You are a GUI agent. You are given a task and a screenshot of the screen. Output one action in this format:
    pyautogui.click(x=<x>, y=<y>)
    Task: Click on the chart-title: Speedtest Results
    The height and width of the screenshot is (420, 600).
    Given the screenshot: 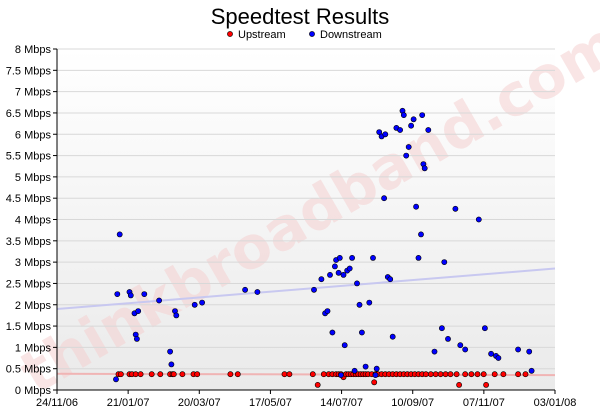 What is the action you would take?
    pyautogui.click(x=300, y=16)
    